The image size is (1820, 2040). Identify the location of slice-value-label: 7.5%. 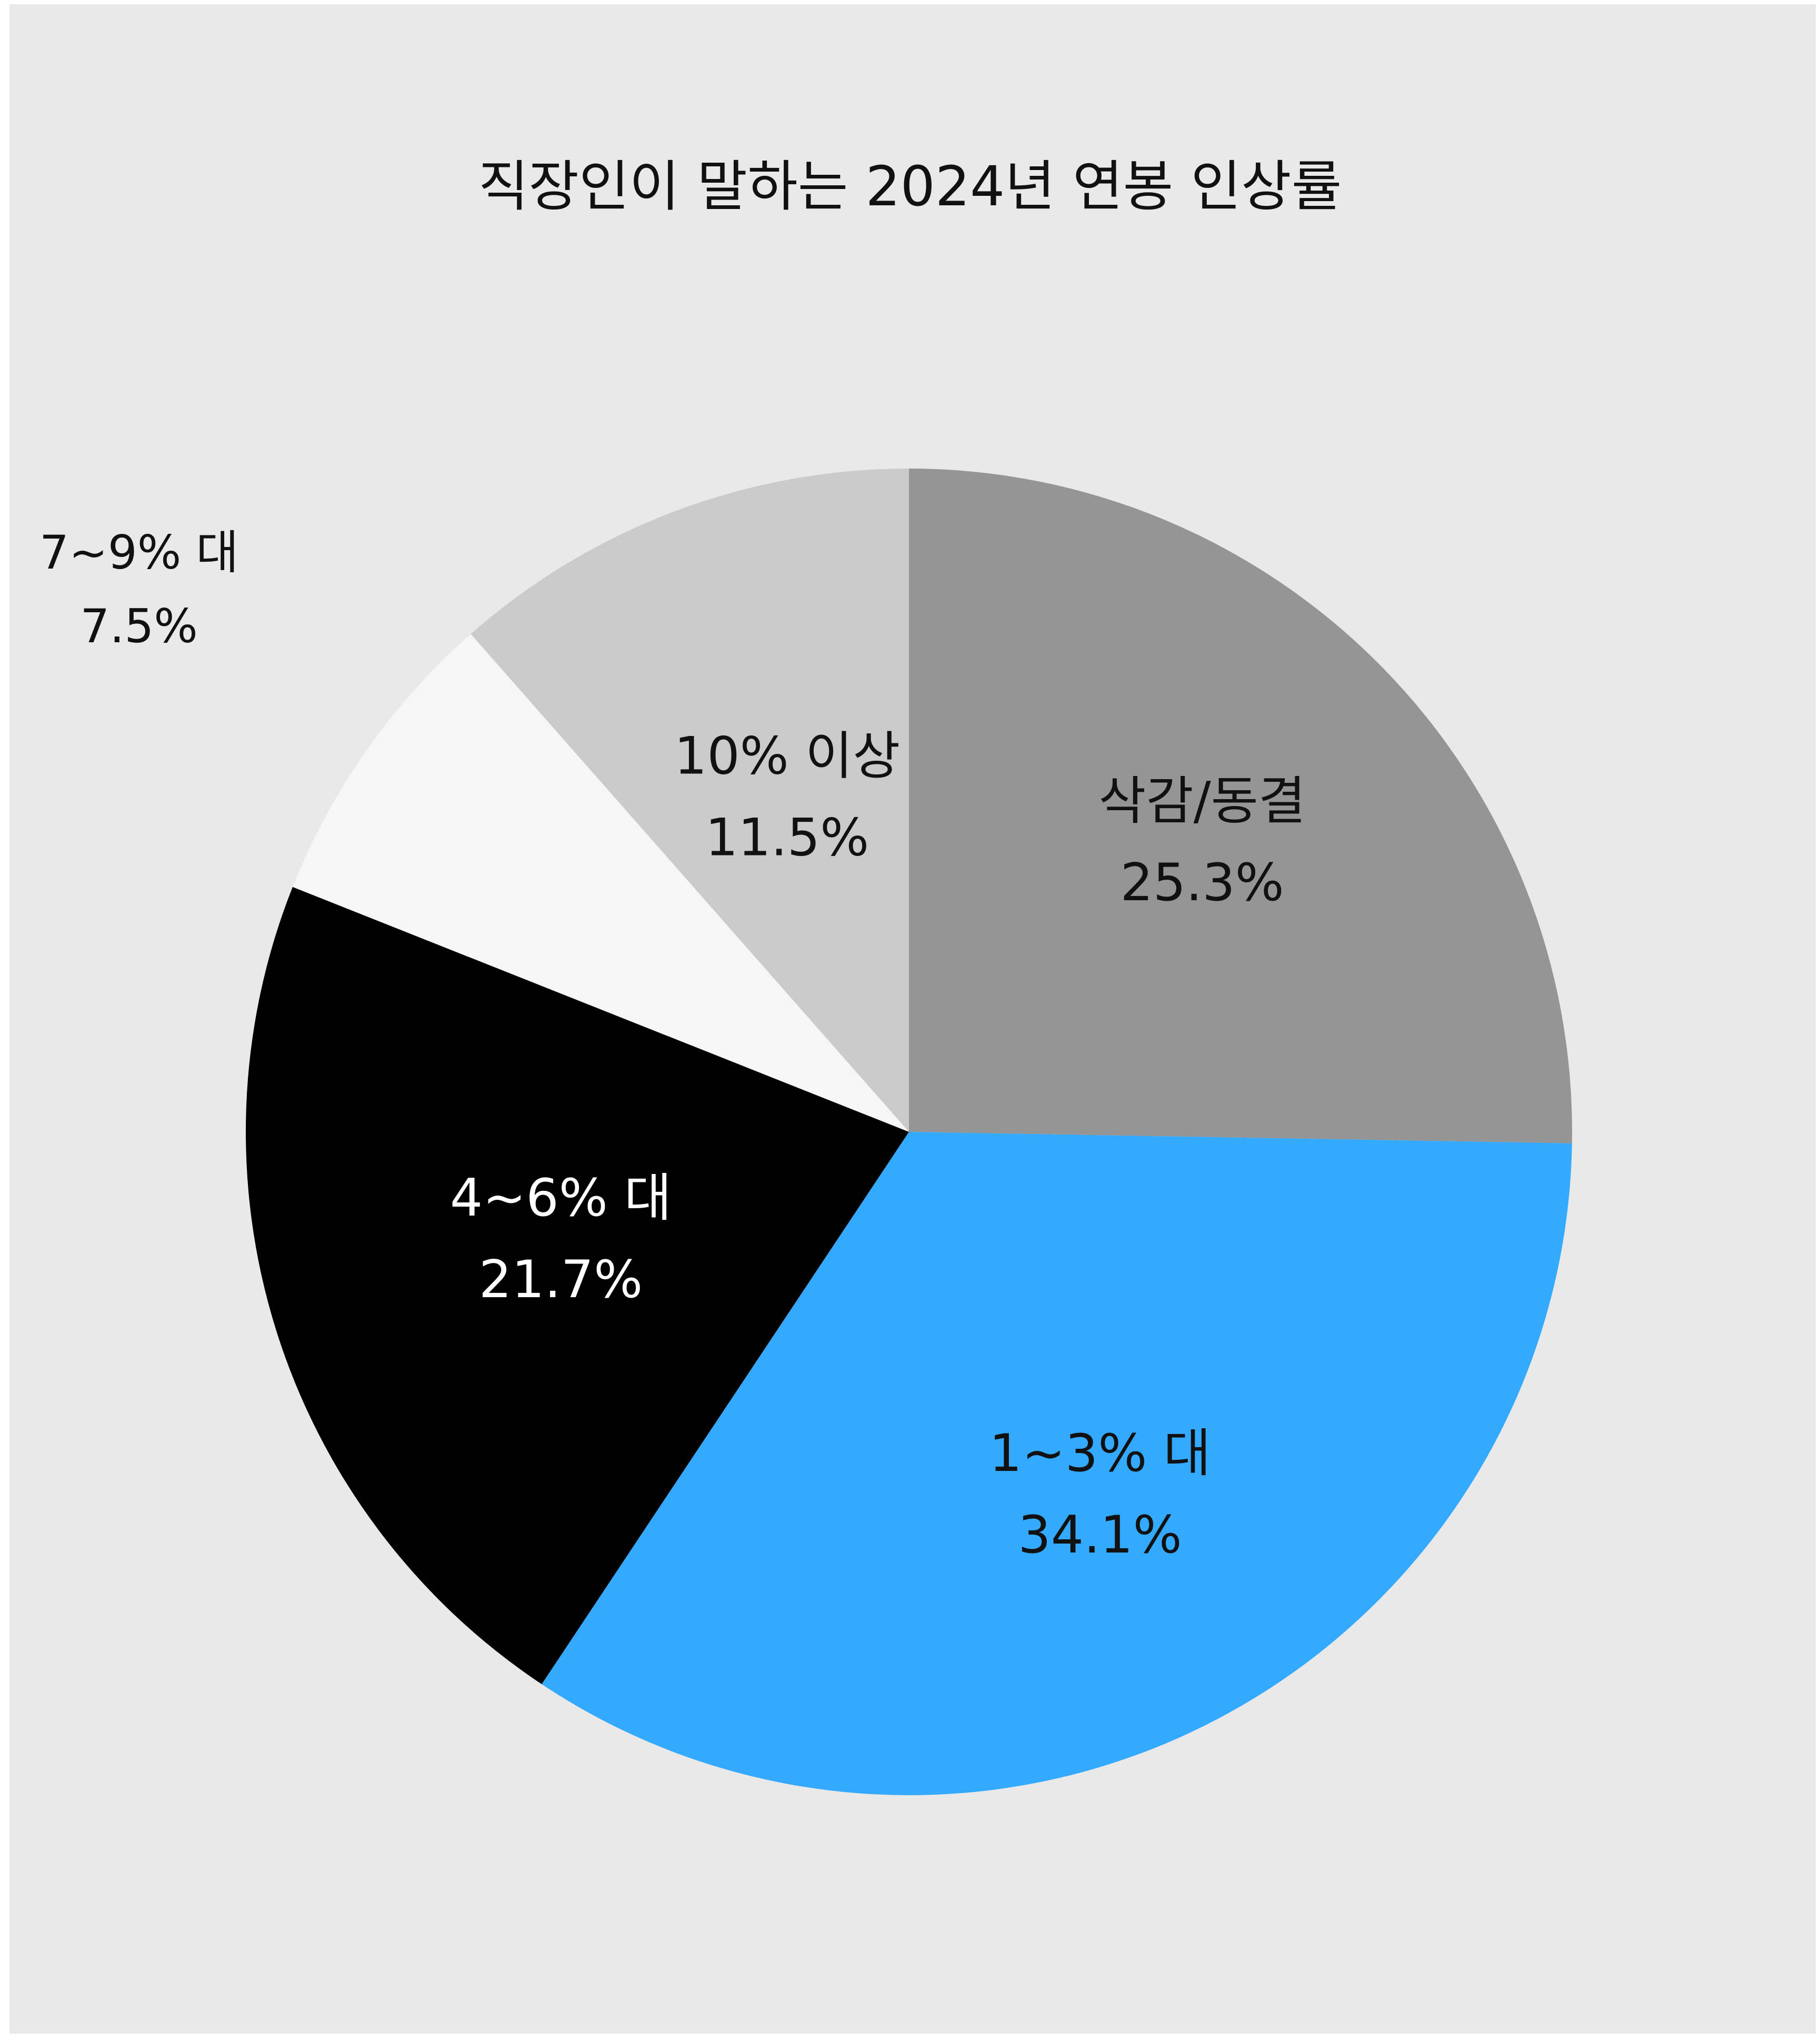
(139, 626).